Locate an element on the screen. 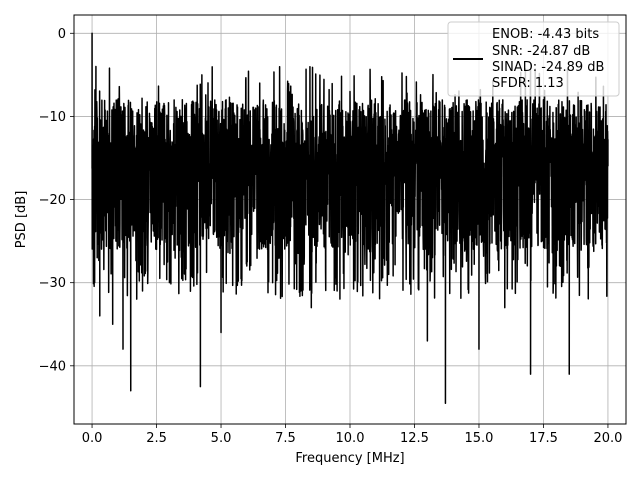 Image resolution: width=640 pixels, height=480 pixels. x-tick-label: 15.0 is located at coordinates (478, 438).